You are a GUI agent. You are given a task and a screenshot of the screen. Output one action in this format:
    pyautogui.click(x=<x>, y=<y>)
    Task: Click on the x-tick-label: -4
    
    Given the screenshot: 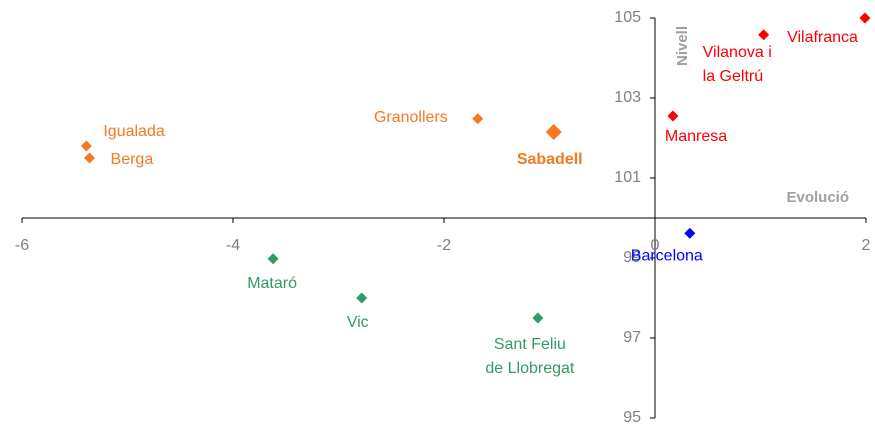 What is the action you would take?
    pyautogui.click(x=233, y=245)
    